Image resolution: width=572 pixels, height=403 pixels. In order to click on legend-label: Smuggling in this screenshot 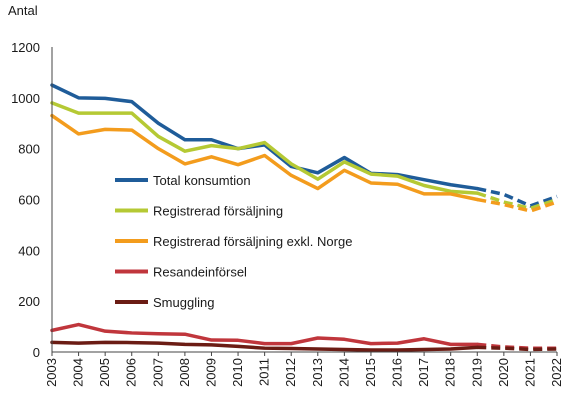, I will do `click(183, 302)`.